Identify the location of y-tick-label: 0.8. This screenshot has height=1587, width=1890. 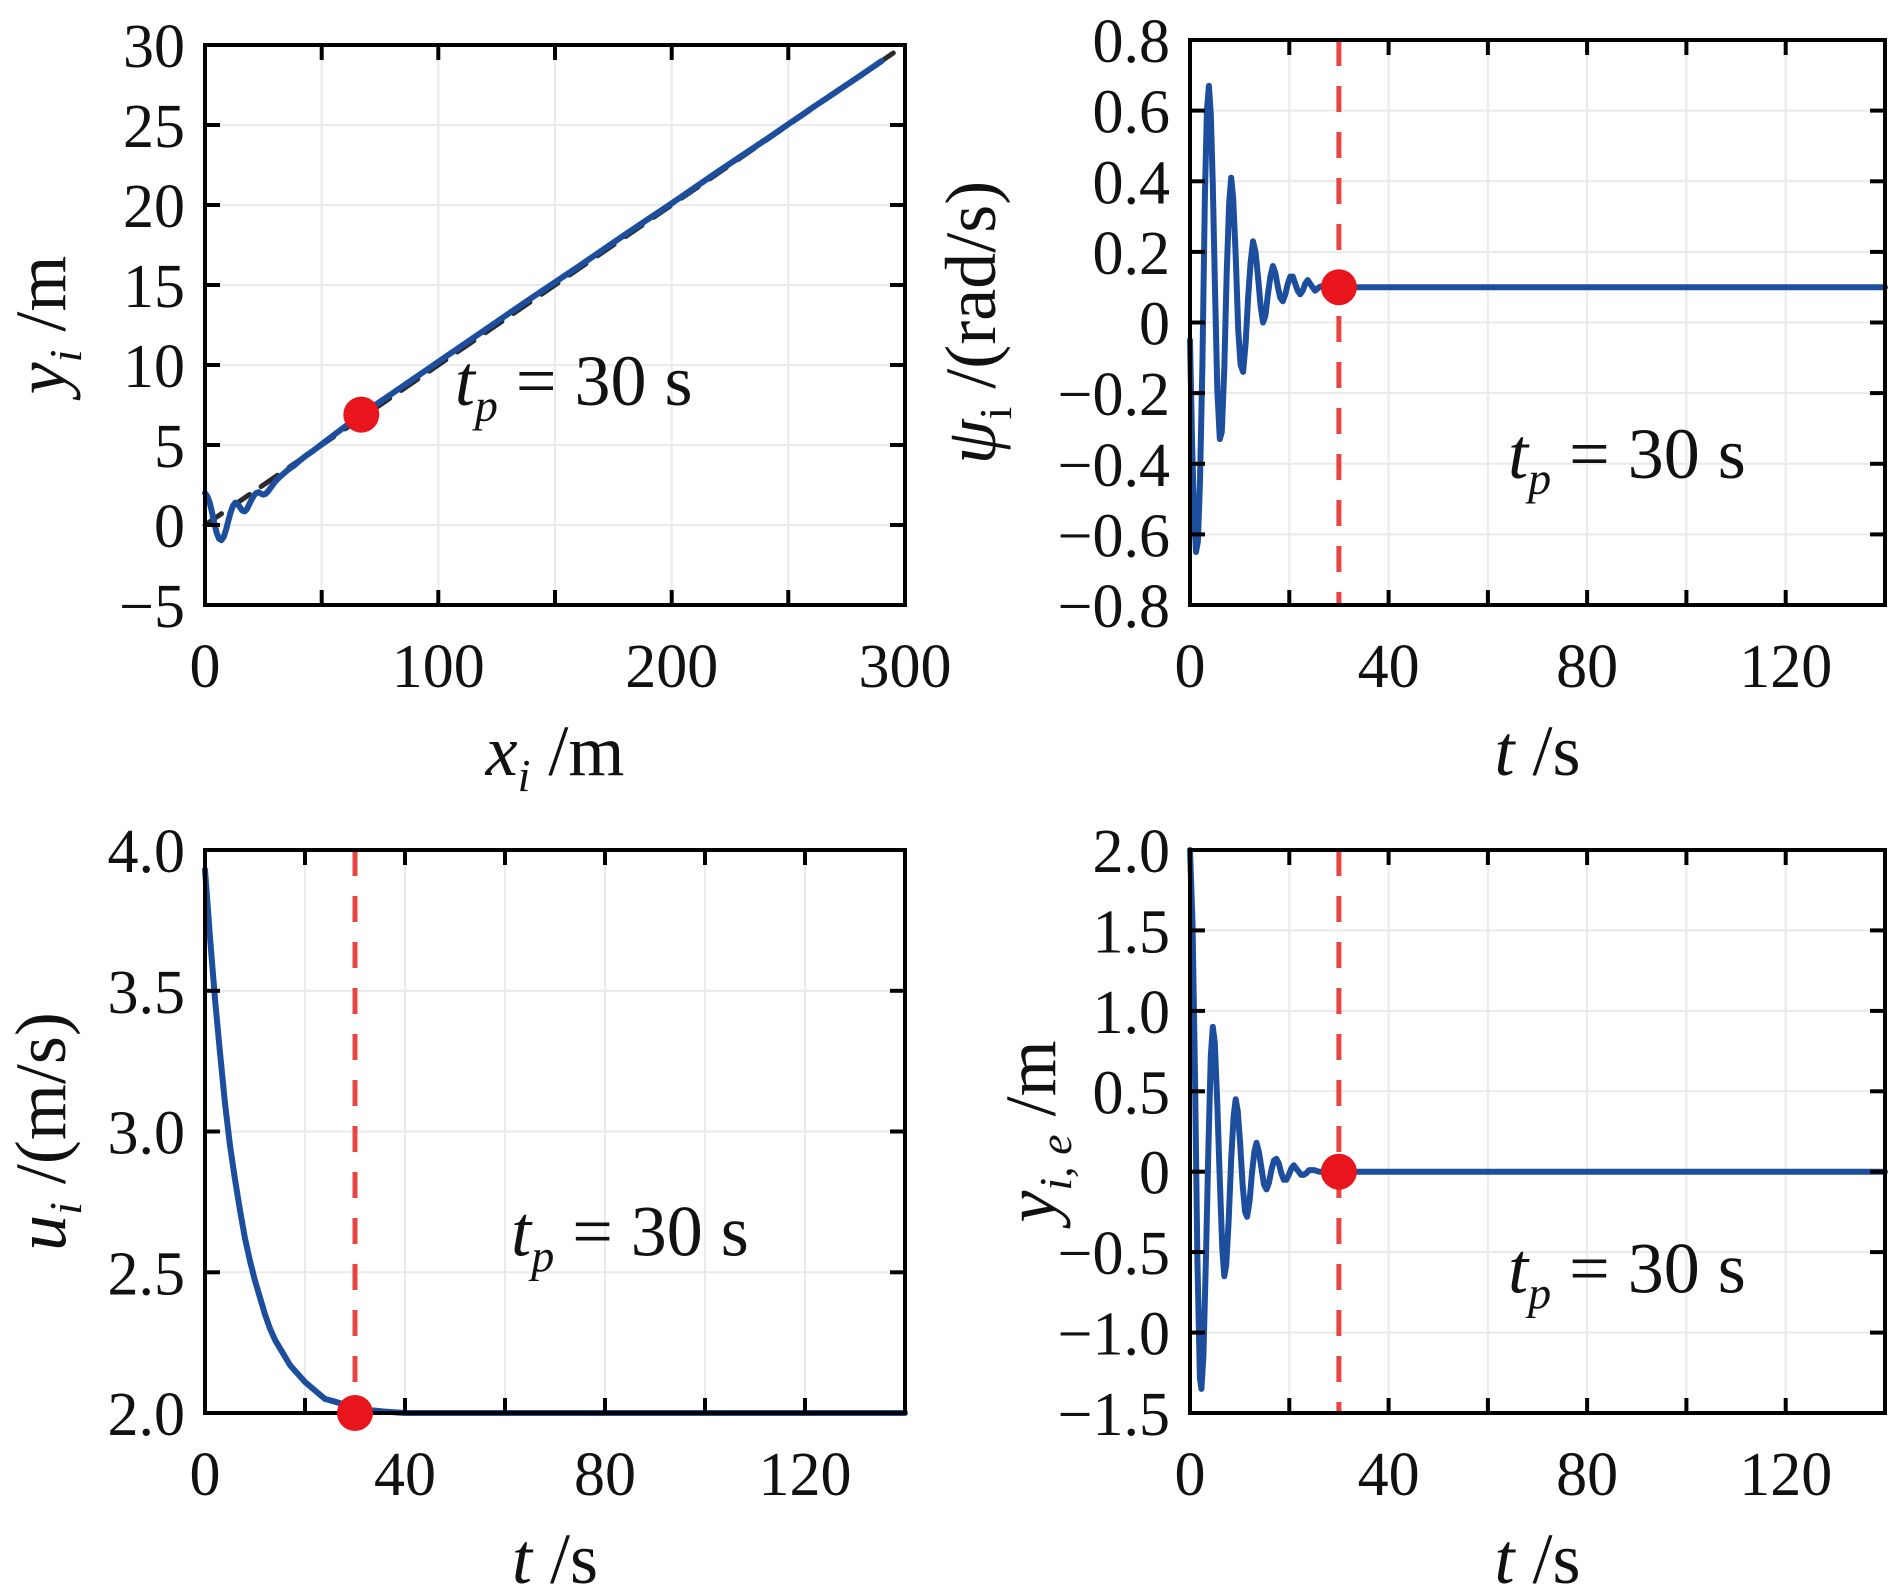
(1132, 42).